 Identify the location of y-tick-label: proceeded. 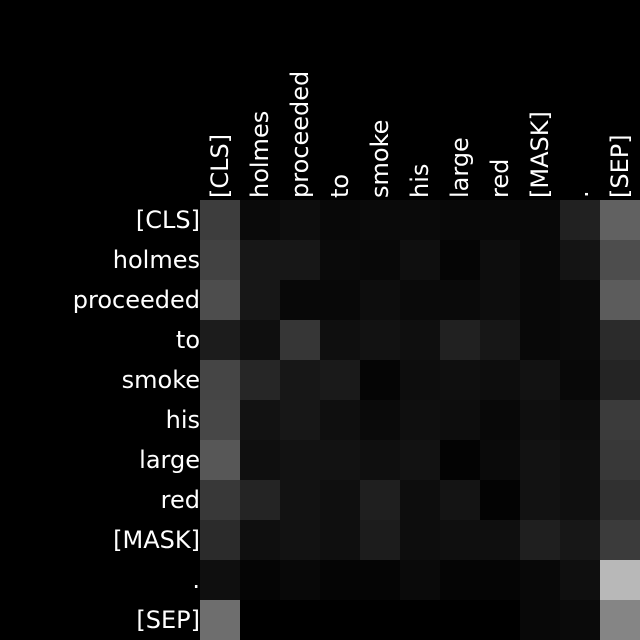
(136, 300).